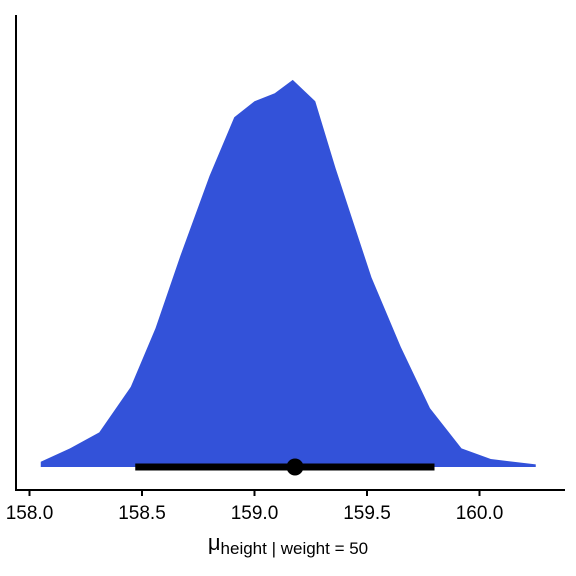  I want to click on x-tick-label: 159.0, so click(255, 513).